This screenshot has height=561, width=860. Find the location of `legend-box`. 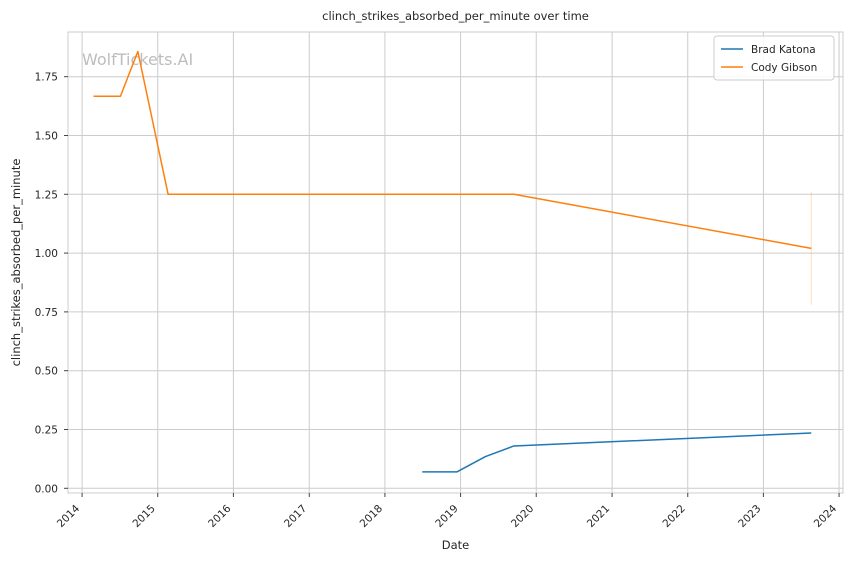

legend-box is located at coordinates (774, 58).